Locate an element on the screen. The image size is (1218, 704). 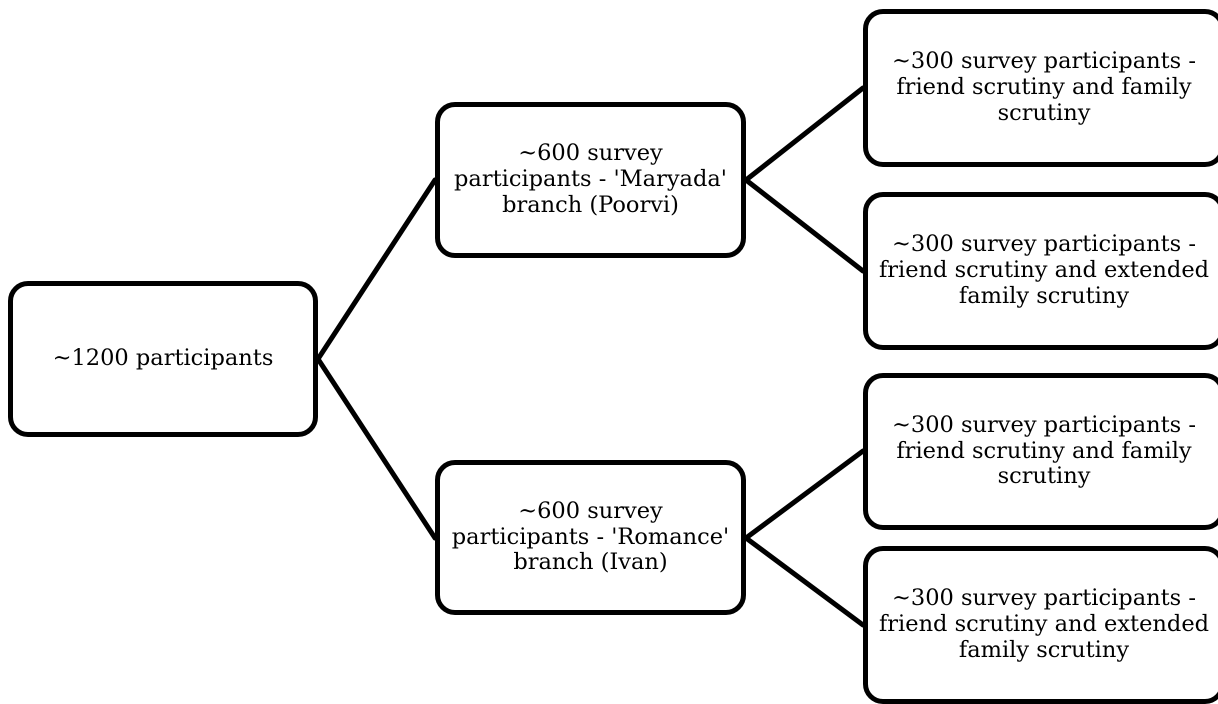
connector-maryada-to-family is located at coordinates (804, 134).